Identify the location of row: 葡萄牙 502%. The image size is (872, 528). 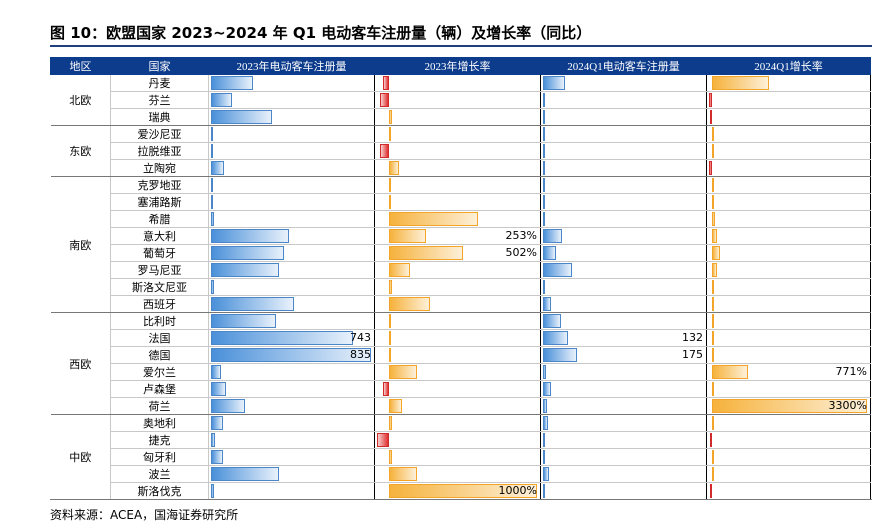
(461, 253).